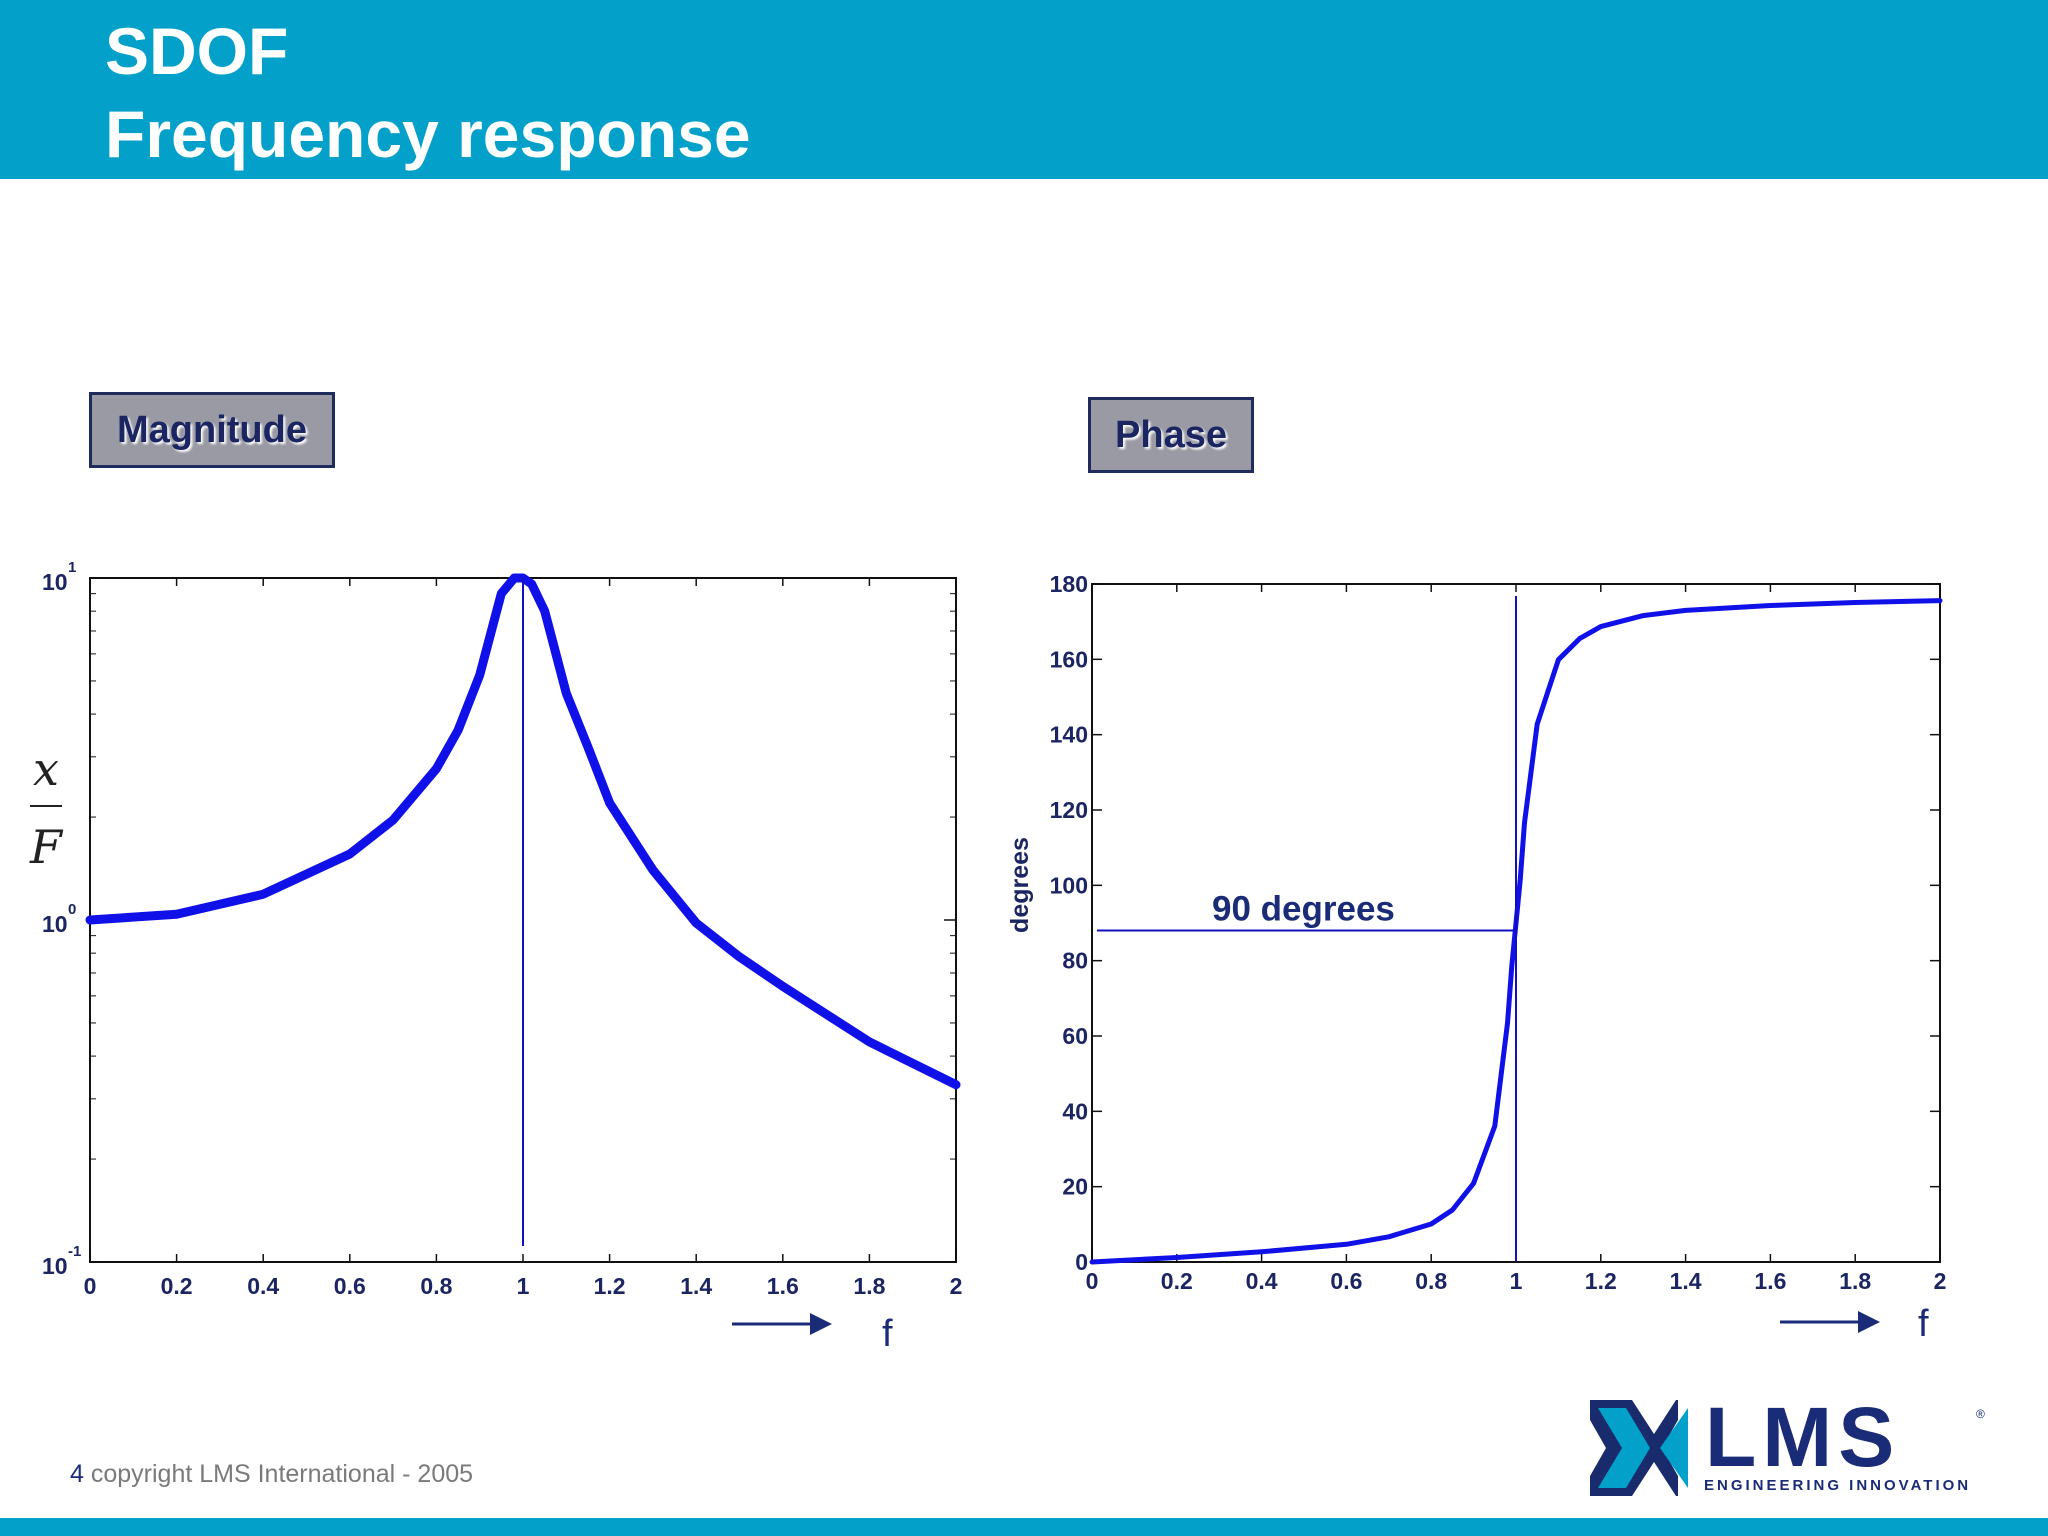 The image size is (2048, 1536). I want to click on phase-y-tick-label: 160, so click(1069, 659).